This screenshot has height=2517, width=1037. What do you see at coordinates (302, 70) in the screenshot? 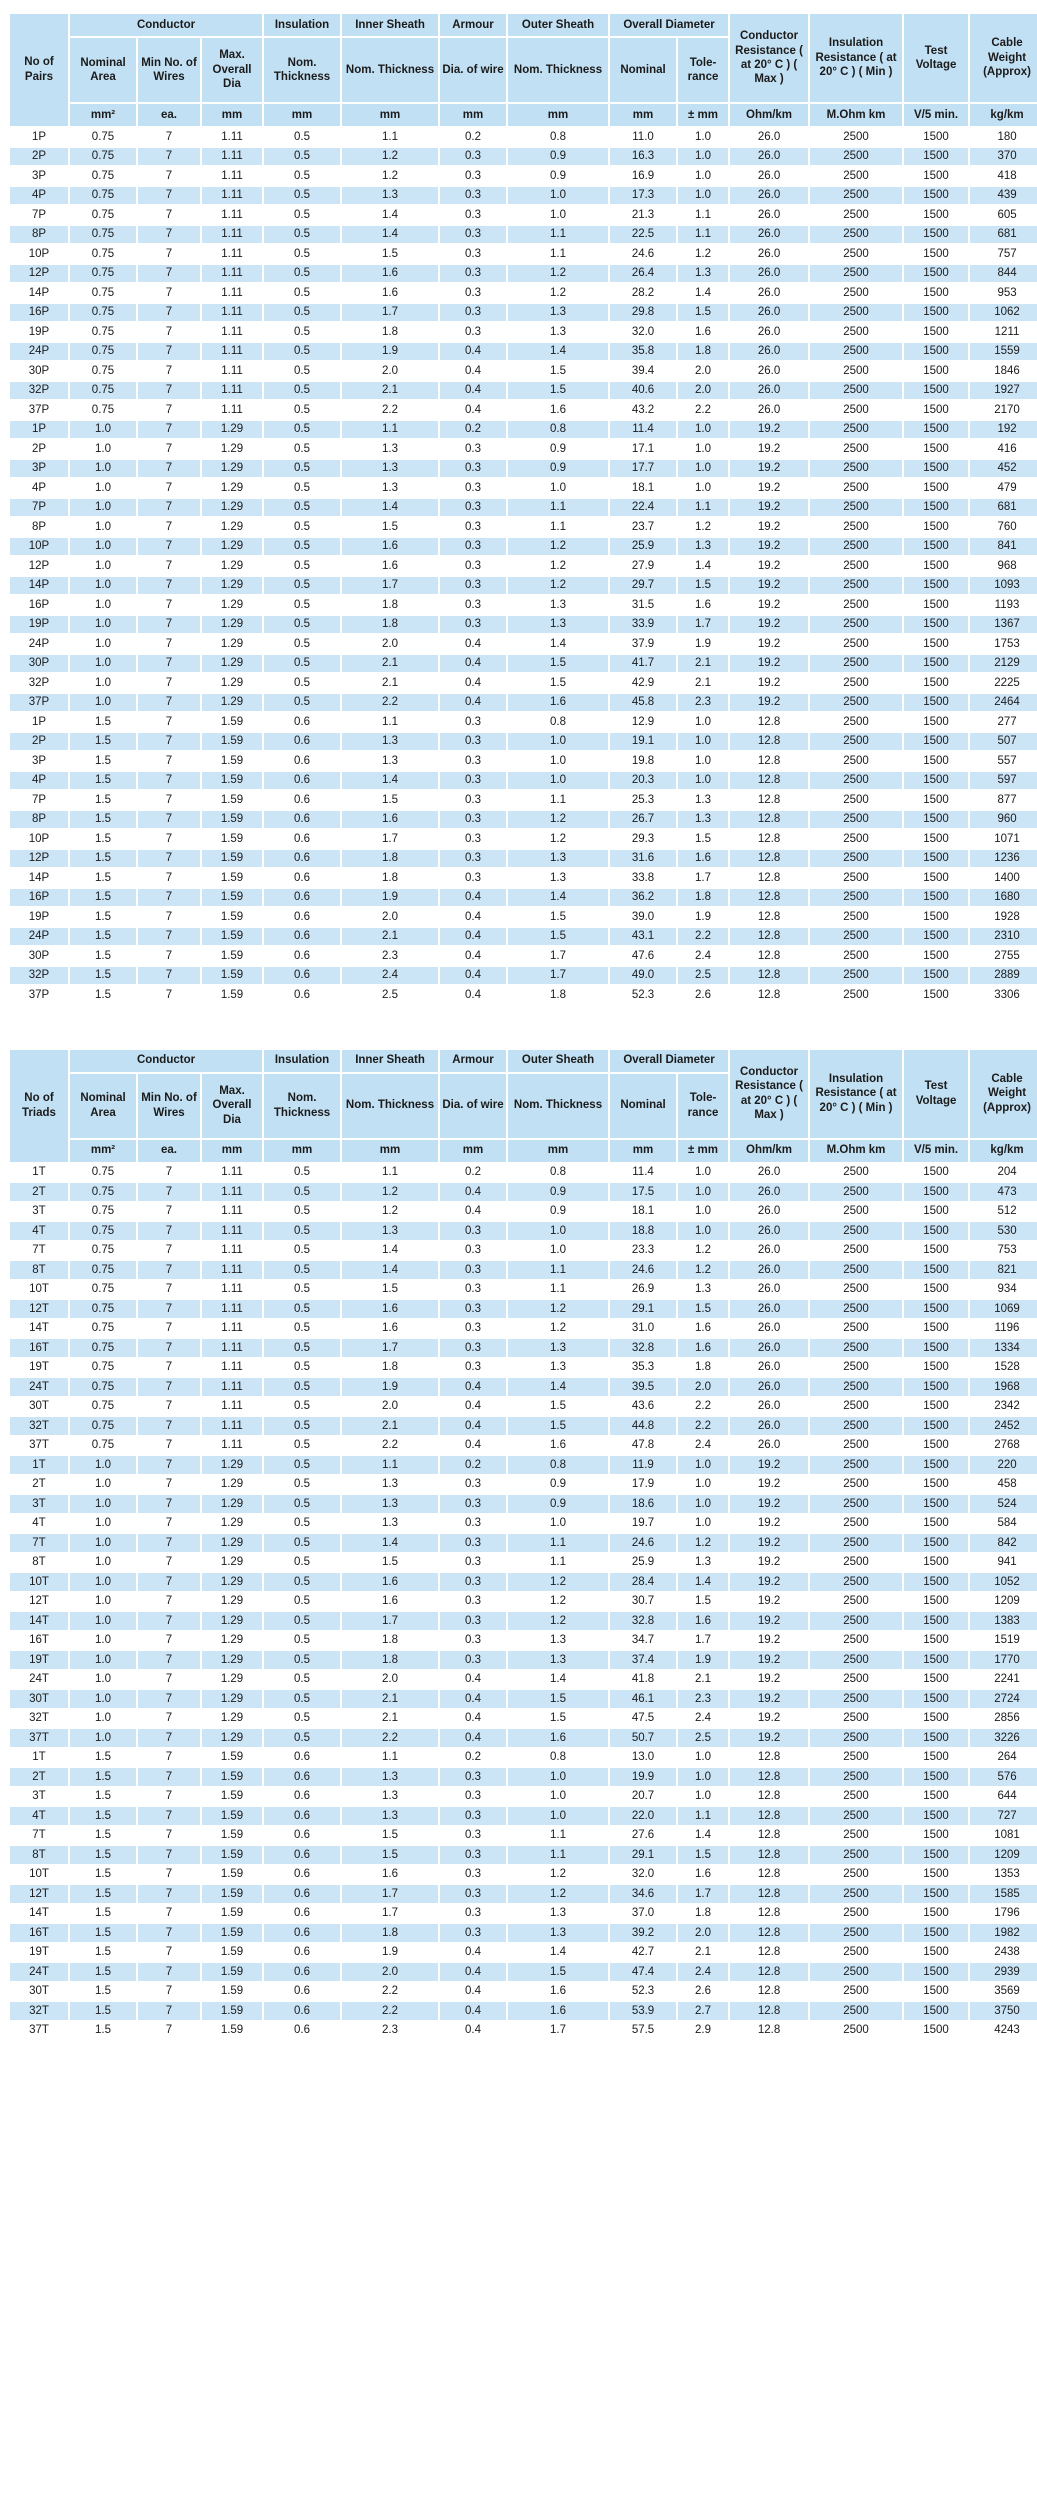
I see `col-header-insulation-thickness: Nom. Thickness` at bounding box center [302, 70].